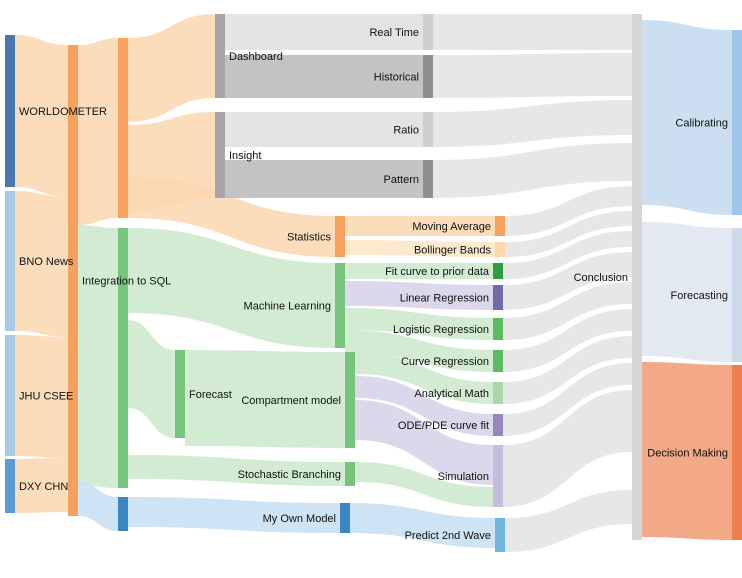  I want to click on node-label-predict-2nd-wave: Predict 2nd Wave, so click(448, 536).